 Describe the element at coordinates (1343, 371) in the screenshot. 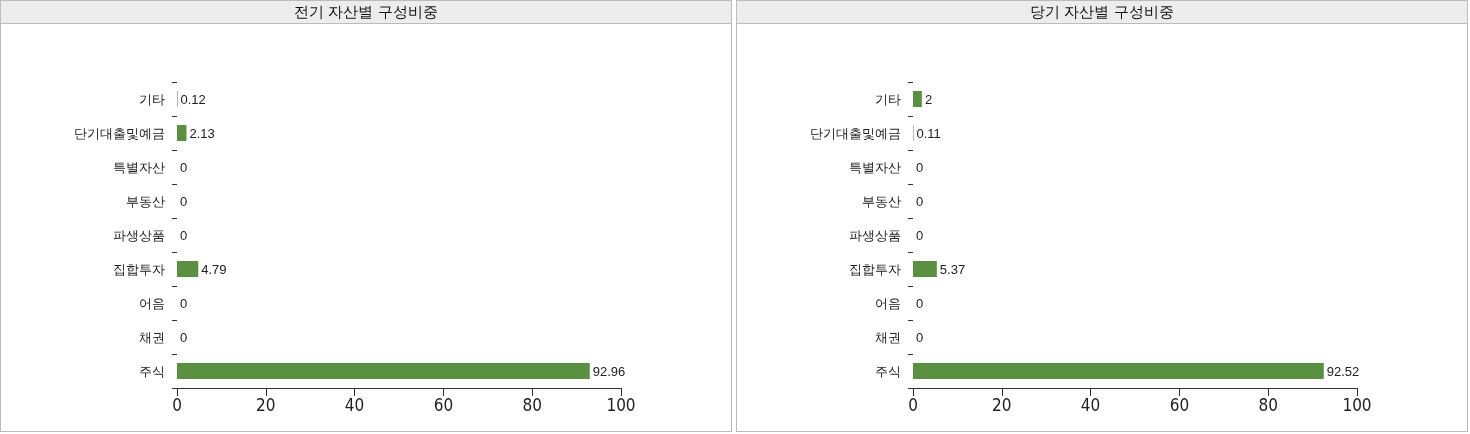

I see `data-label: 92.52` at that location.